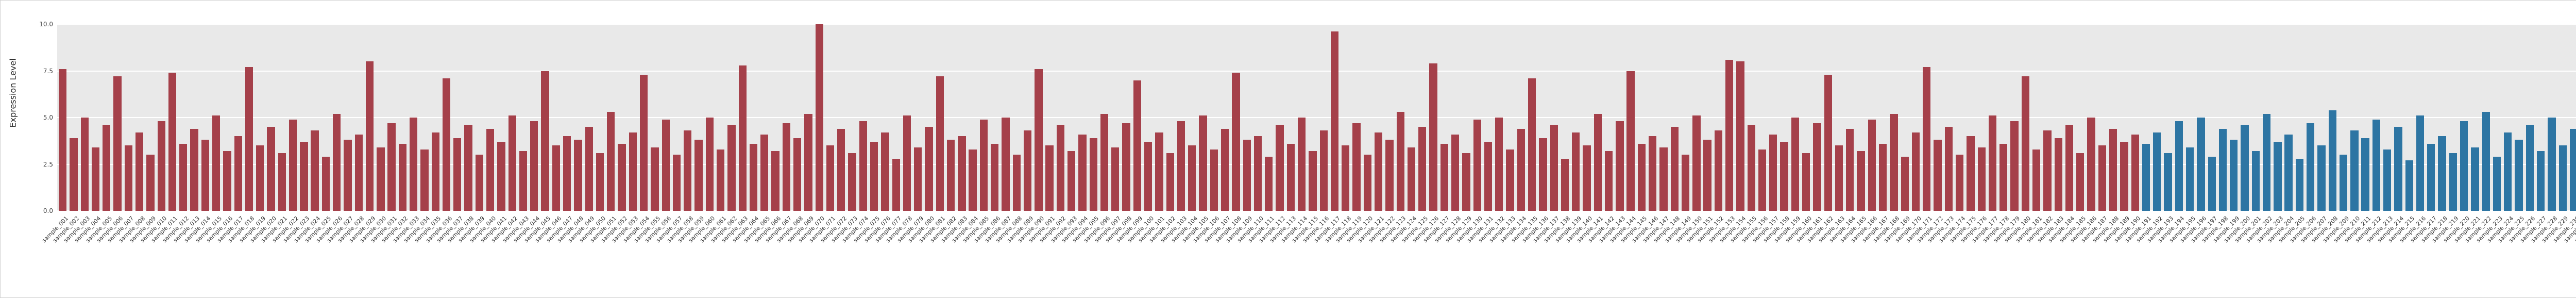  Describe the element at coordinates (48, 210) in the screenshot. I see `y-tick-label: 0.0` at that location.